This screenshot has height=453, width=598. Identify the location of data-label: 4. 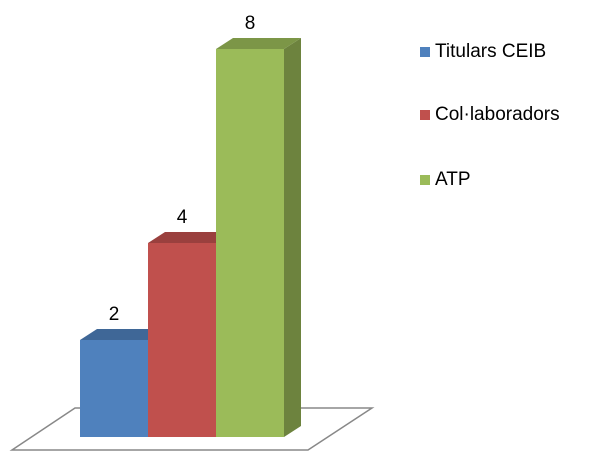
(182, 217).